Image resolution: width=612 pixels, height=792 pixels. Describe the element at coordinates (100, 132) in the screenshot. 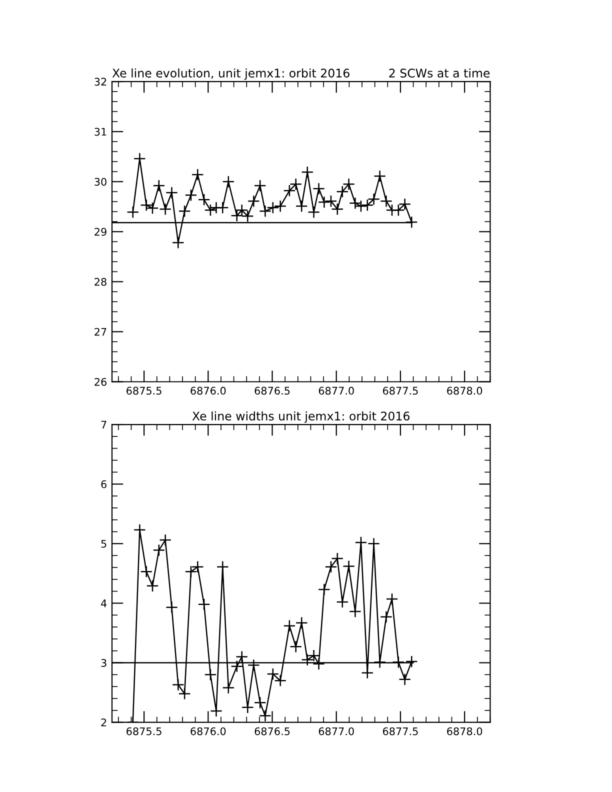

I see `y-tick-label: 31` at that location.